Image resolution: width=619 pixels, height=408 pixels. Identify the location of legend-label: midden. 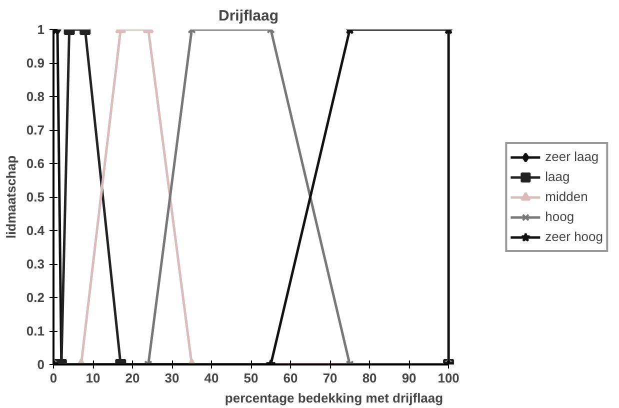
(566, 196).